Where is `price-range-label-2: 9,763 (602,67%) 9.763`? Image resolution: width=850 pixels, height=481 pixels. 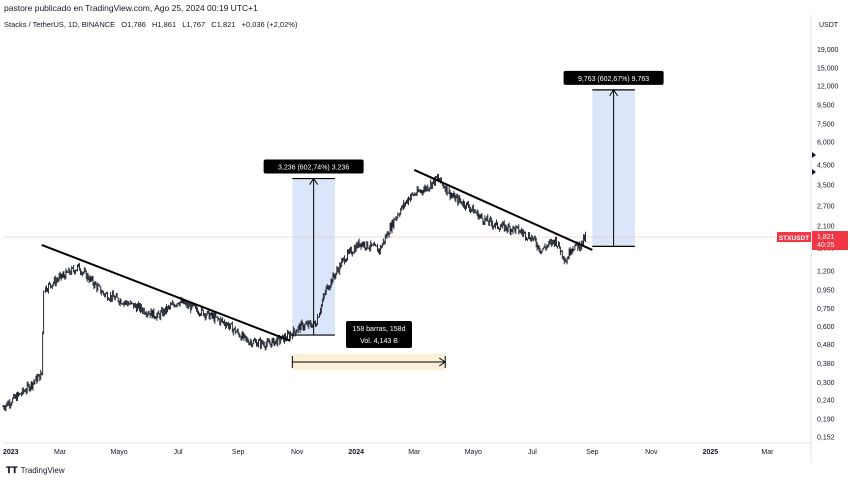 price-range-label-2: 9,763 (602,67%) 9.763 is located at coordinates (613, 79).